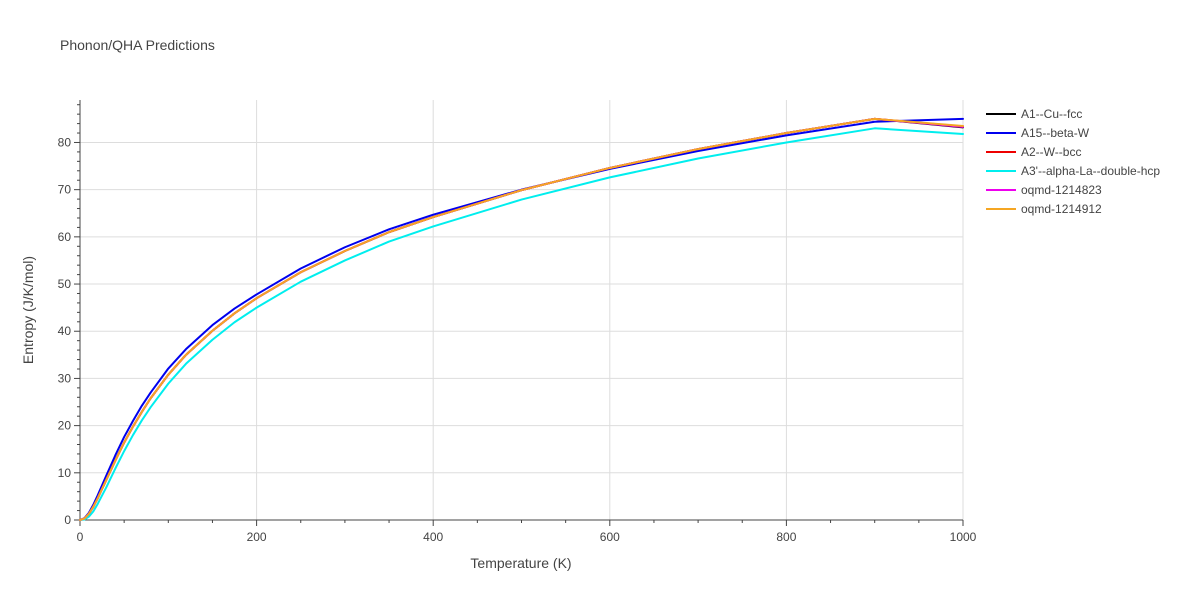 This screenshot has width=1200, height=605. Describe the element at coordinates (786, 537) in the screenshot. I see `x-tick-label: 800` at that location.